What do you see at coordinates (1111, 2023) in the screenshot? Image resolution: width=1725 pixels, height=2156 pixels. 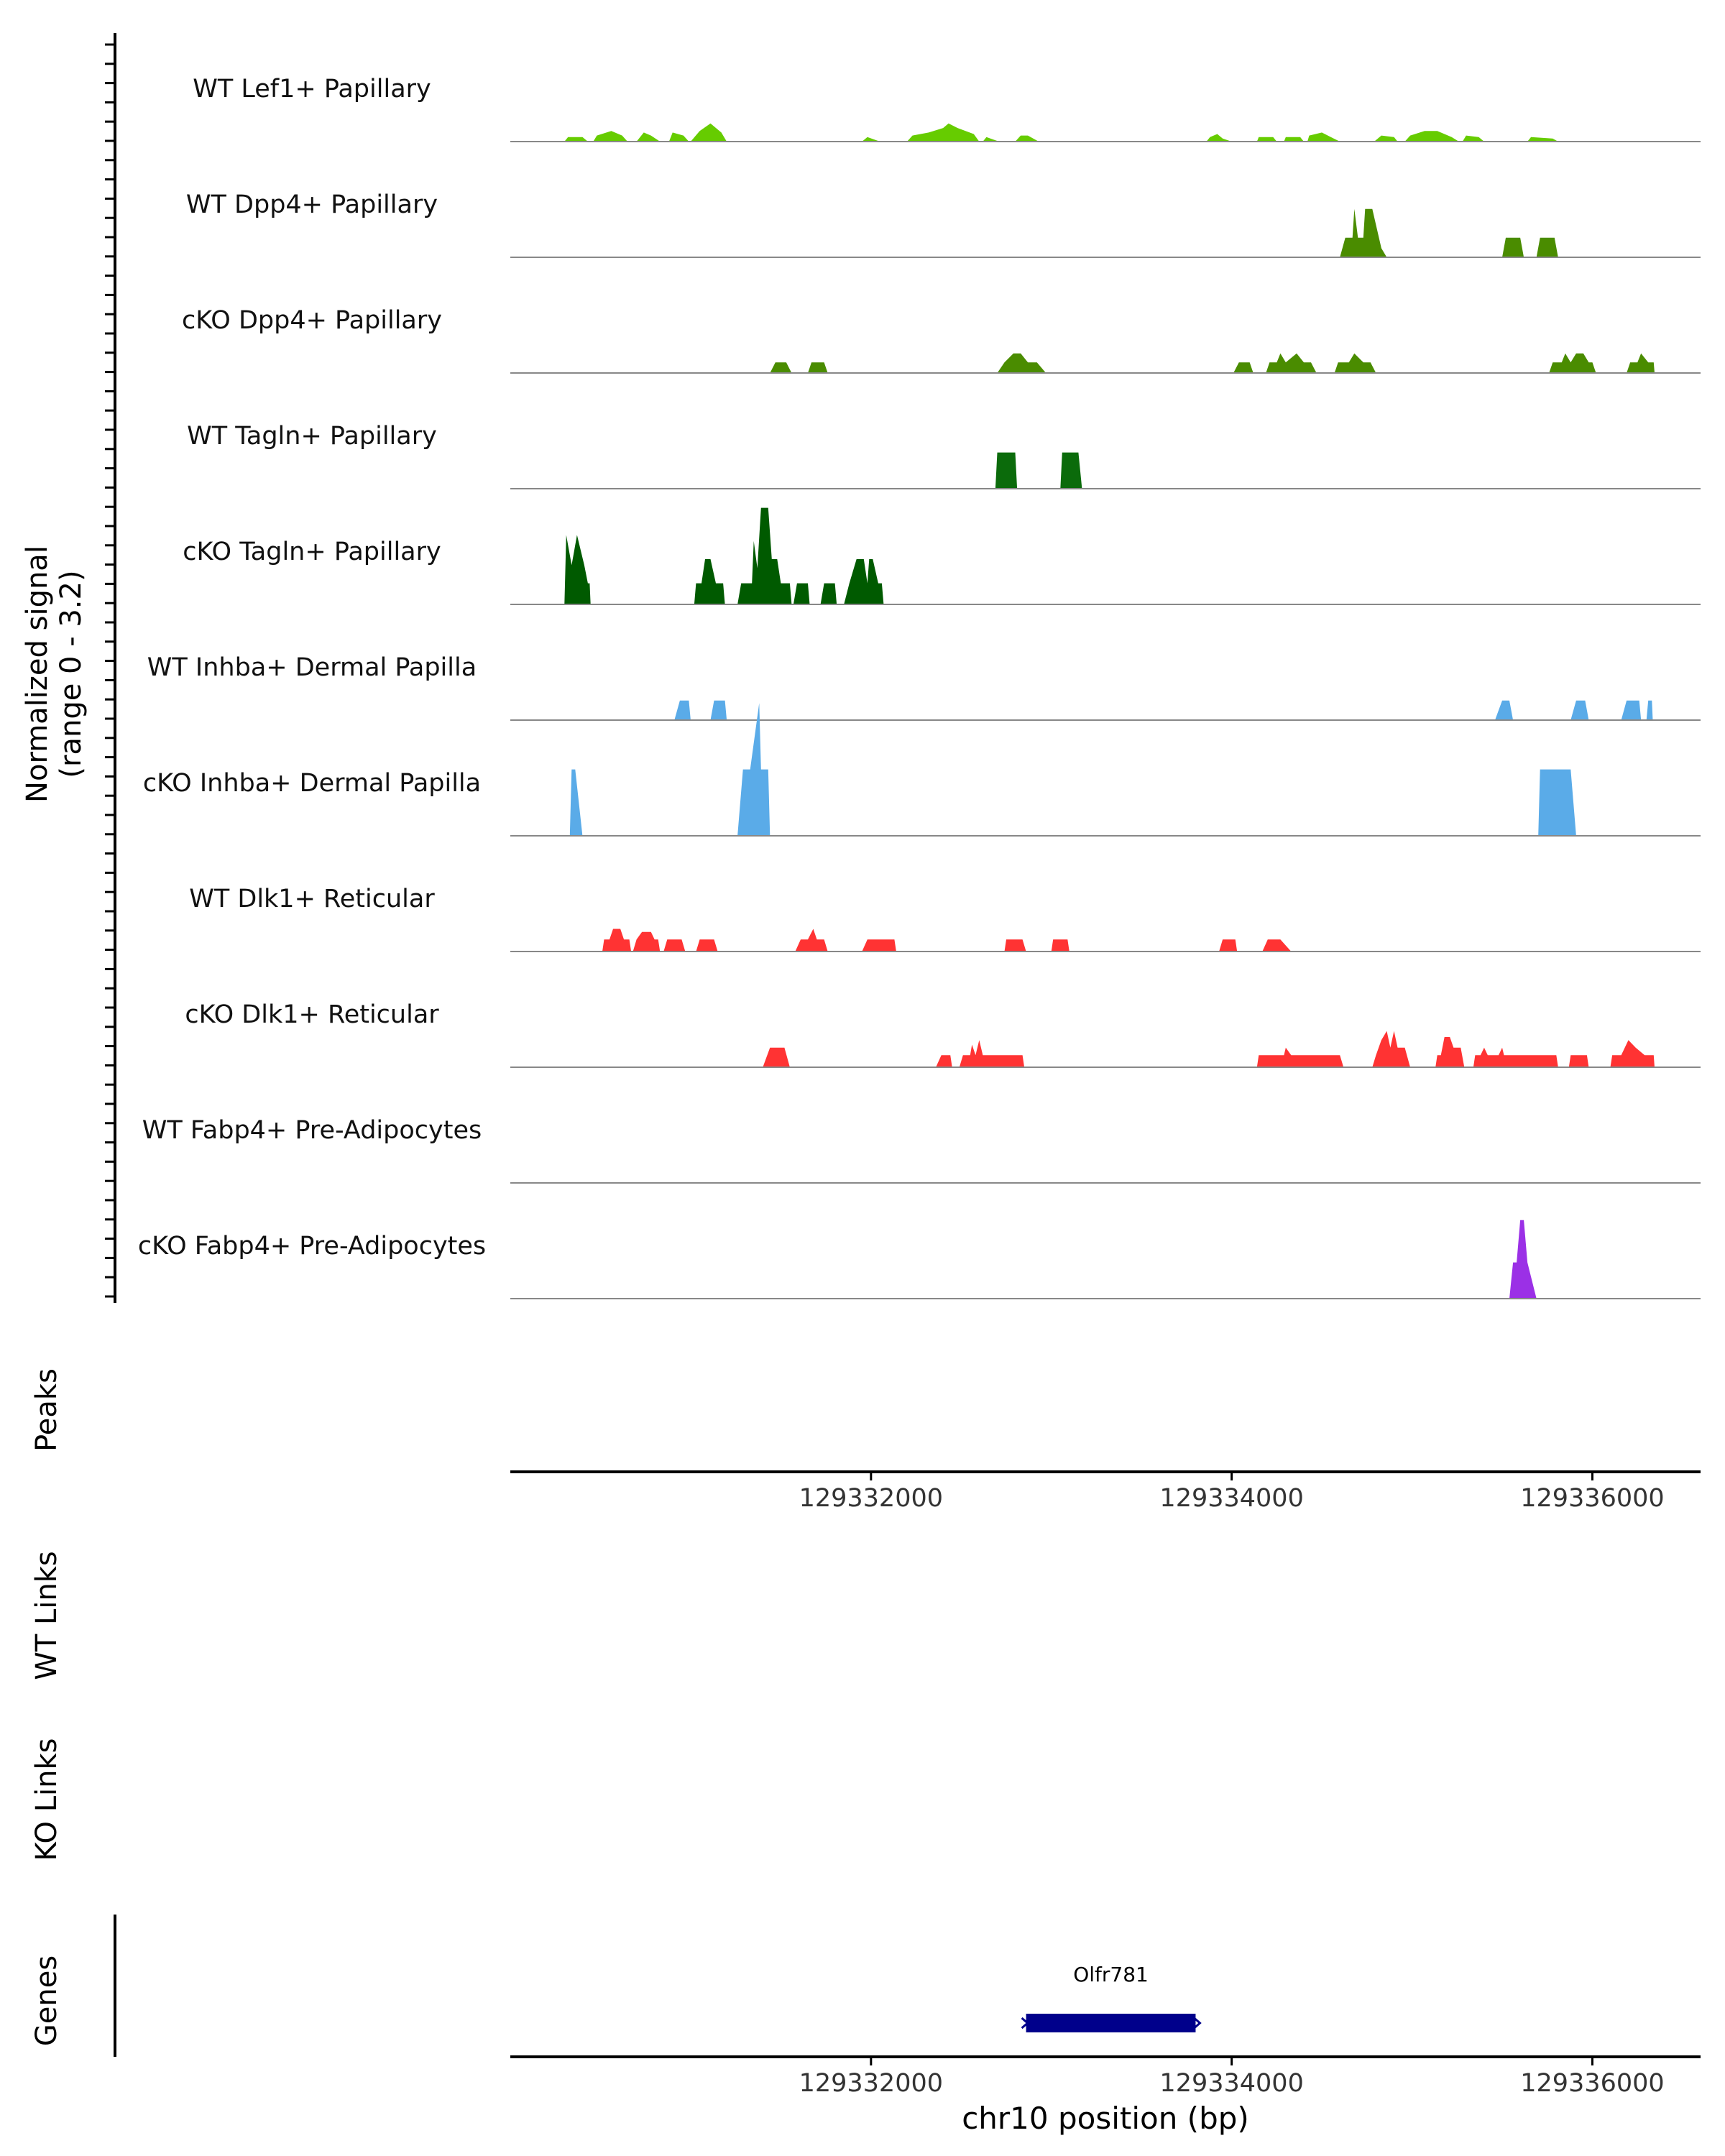 I see `gene-body` at bounding box center [1111, 2023].